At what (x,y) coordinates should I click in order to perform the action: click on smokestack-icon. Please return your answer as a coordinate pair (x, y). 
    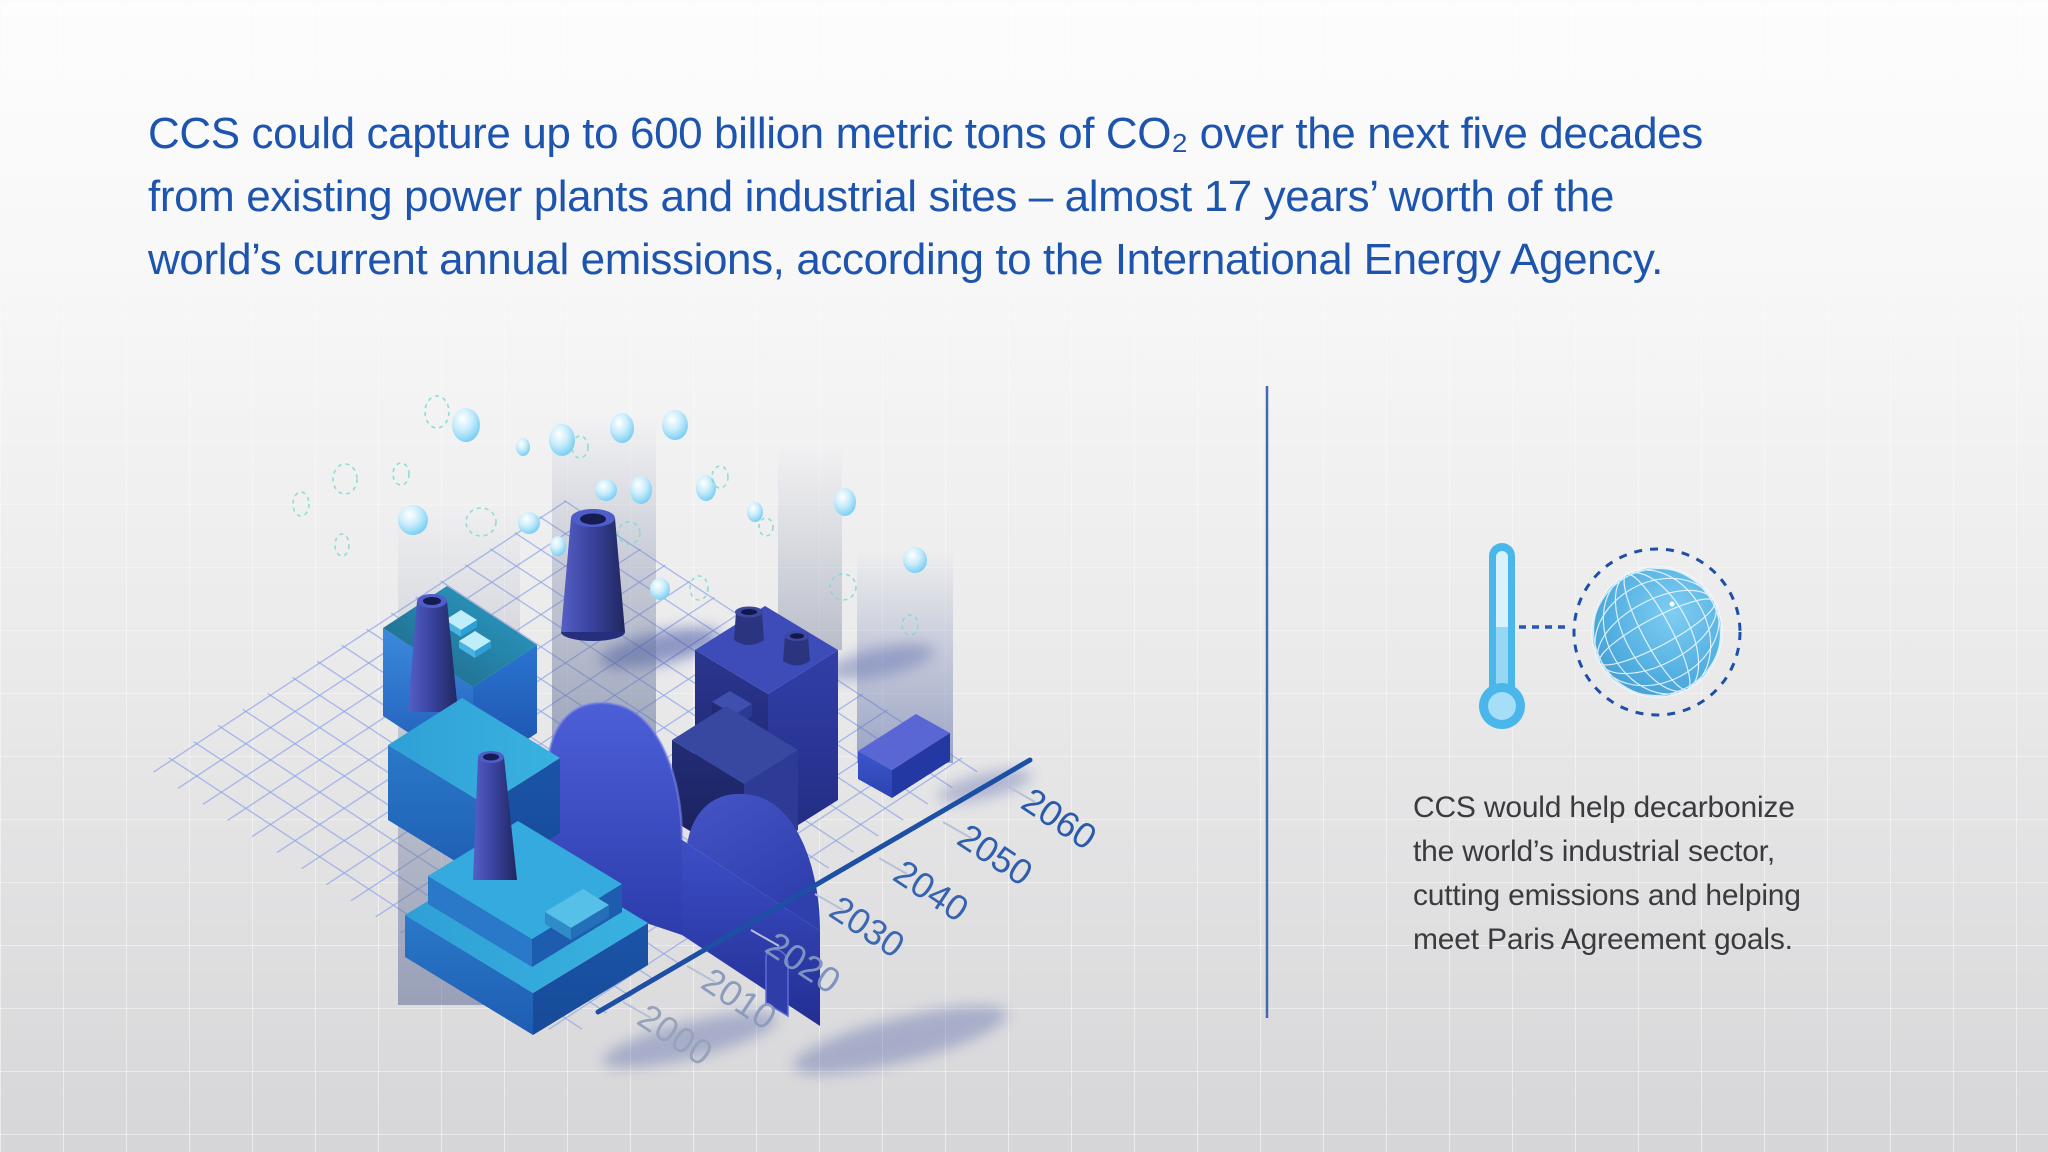
    Looking at the image, I should click on (593, 575).